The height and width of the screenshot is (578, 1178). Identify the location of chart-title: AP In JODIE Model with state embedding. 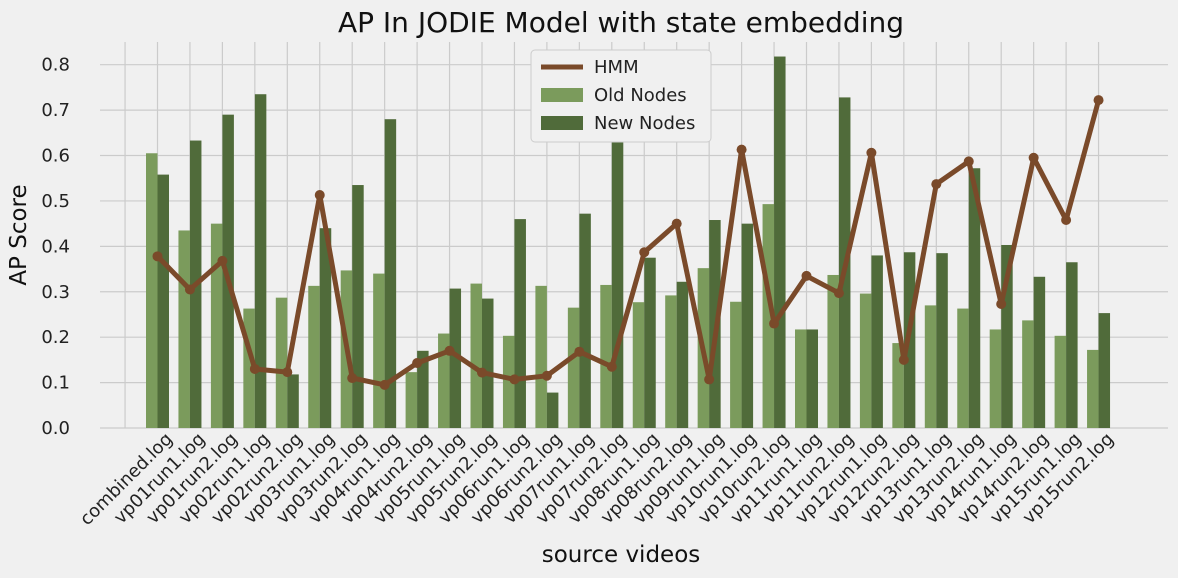
(621, 22).